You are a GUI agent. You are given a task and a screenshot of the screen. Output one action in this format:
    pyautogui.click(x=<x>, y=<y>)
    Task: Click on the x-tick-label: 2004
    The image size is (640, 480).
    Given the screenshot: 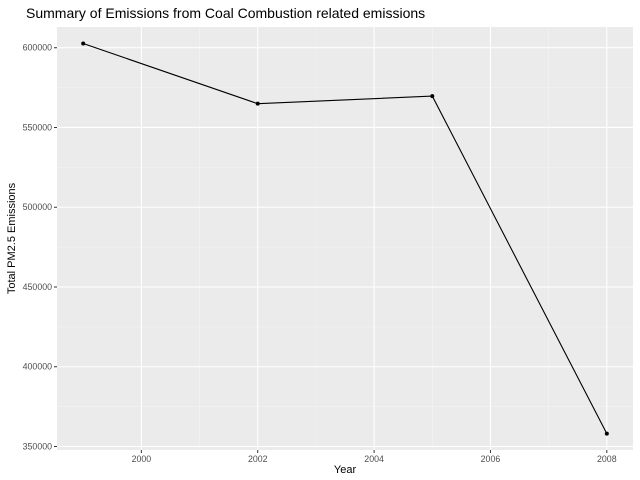 What is the action you would take?
    pyautogui.click(x=374, y=459)
    